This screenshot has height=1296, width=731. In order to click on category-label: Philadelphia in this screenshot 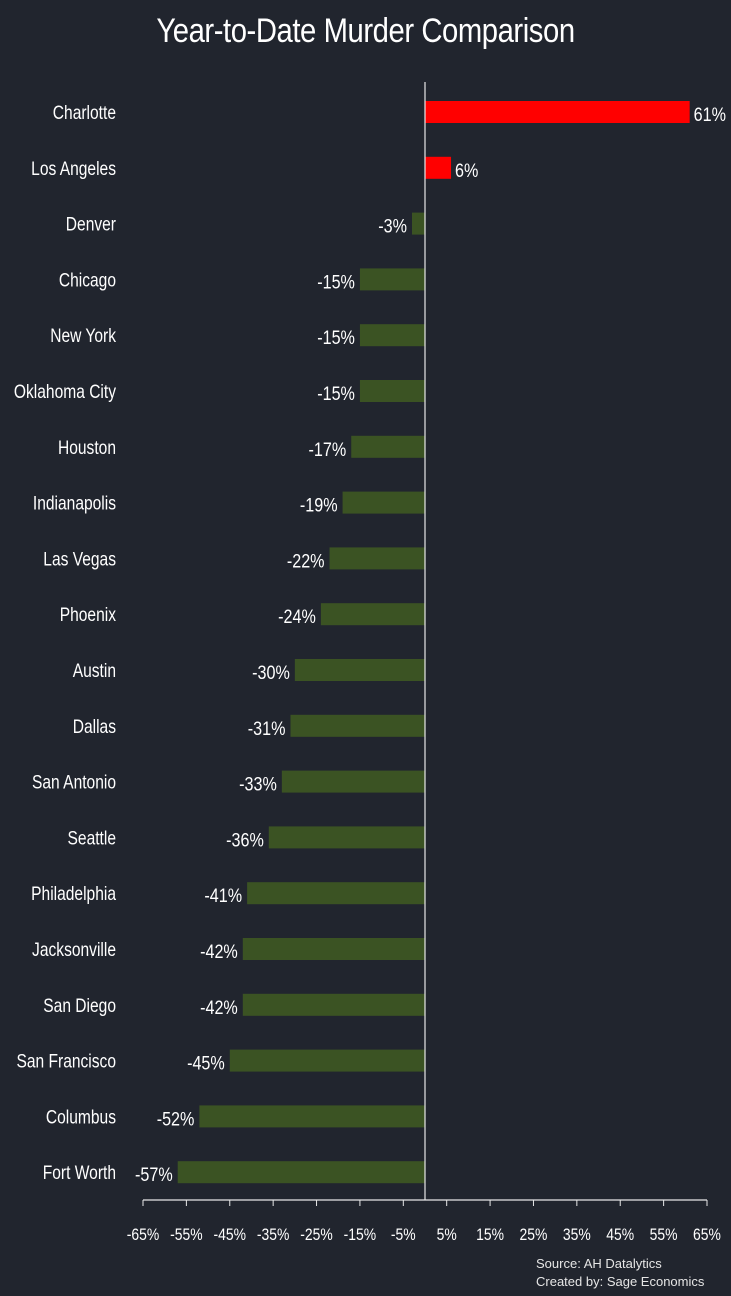, I will do `click(73, 894)`.